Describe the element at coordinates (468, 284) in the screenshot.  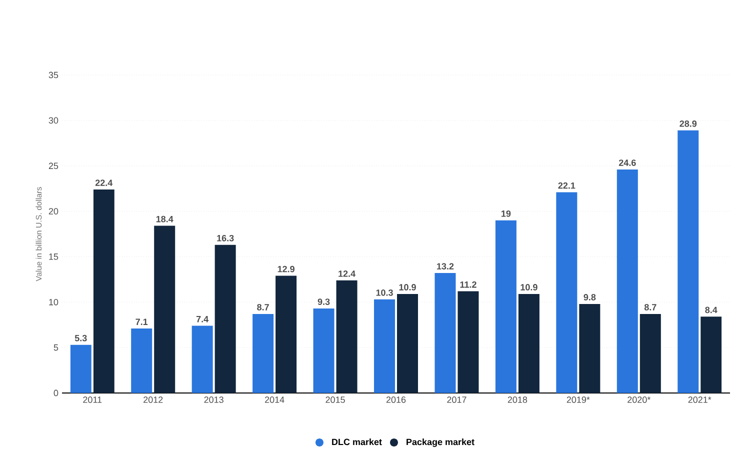
I see `data-label: 11.2` at that location.